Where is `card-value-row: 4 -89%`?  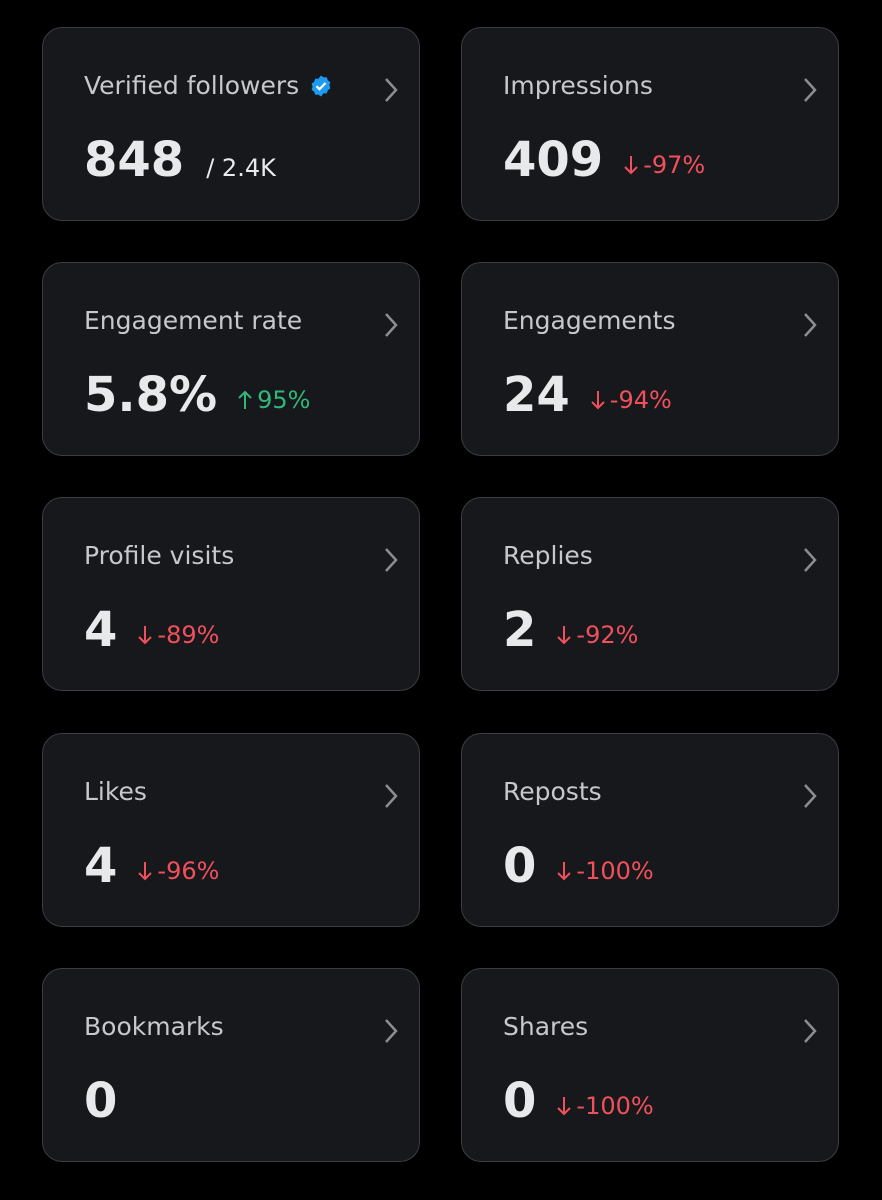
card-value-row: 4 -89% is located at coordinates (151, 630).